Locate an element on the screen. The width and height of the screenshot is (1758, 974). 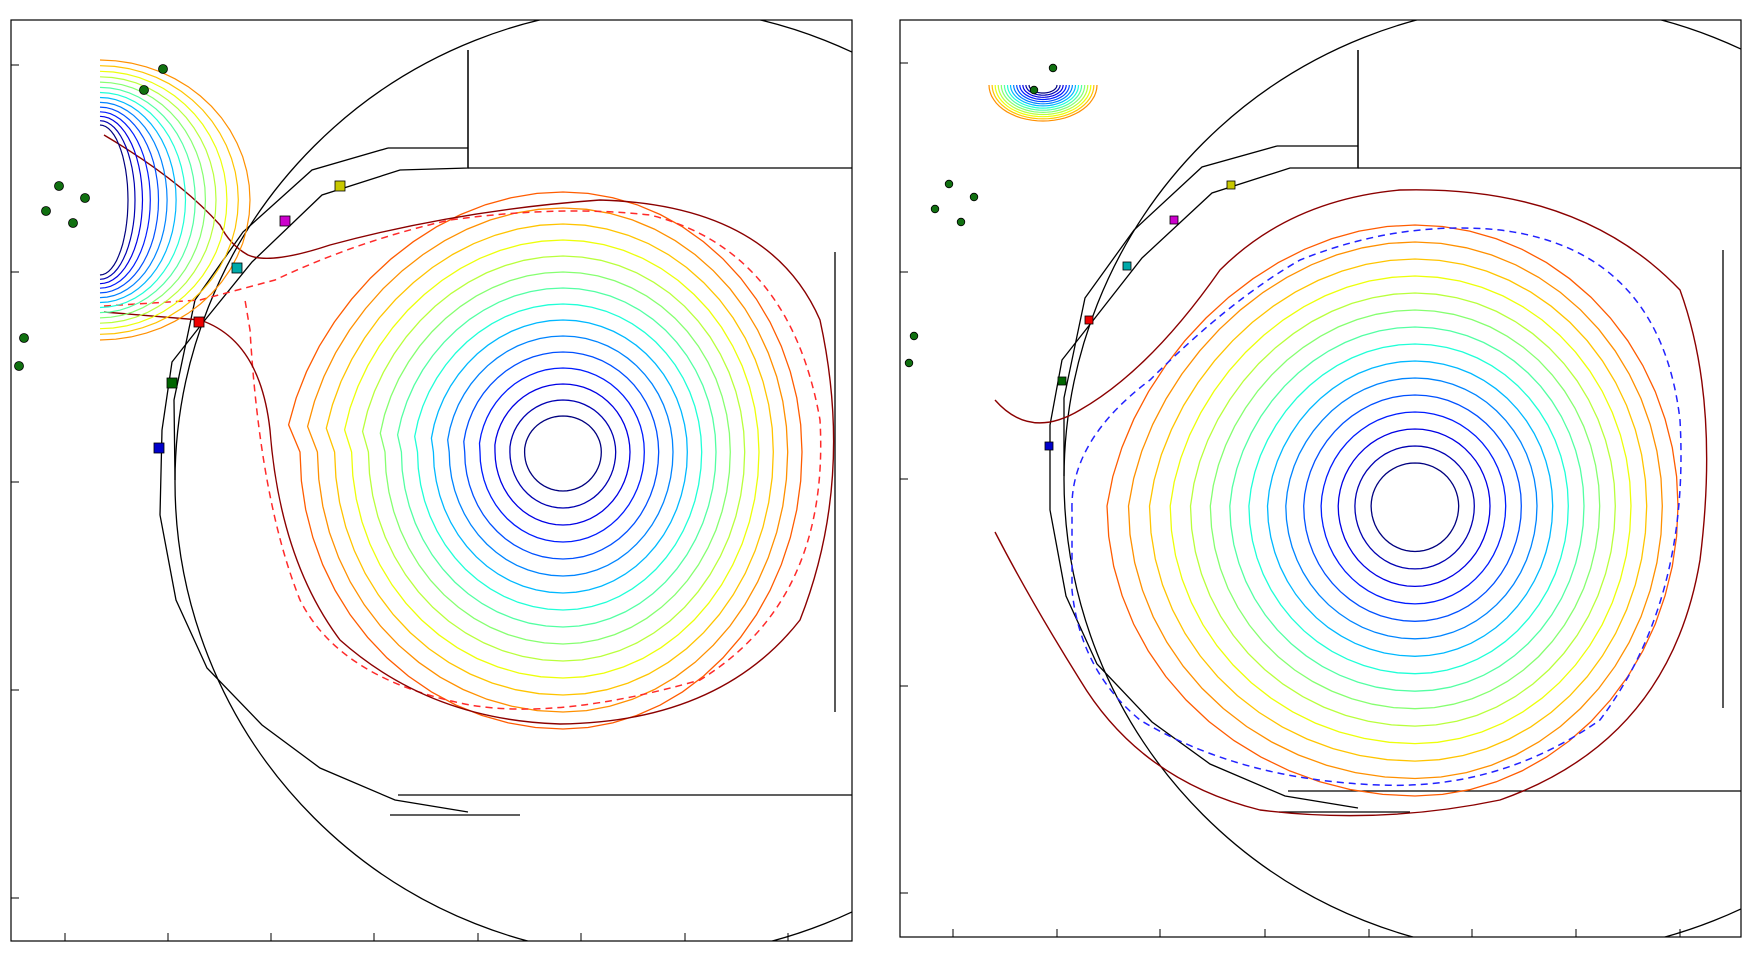
right-pf-coils is located at coordinates (981, 215).